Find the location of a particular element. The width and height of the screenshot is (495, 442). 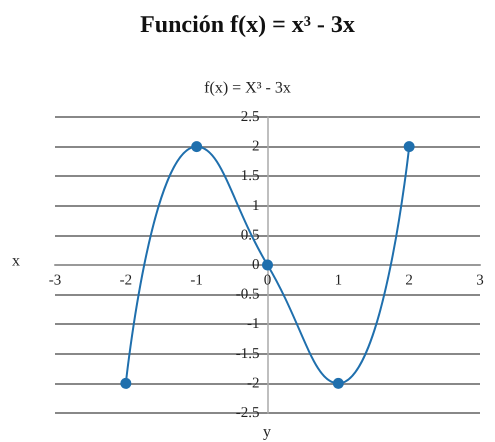

y-axis-title: x is located at coordinates (16, 261).